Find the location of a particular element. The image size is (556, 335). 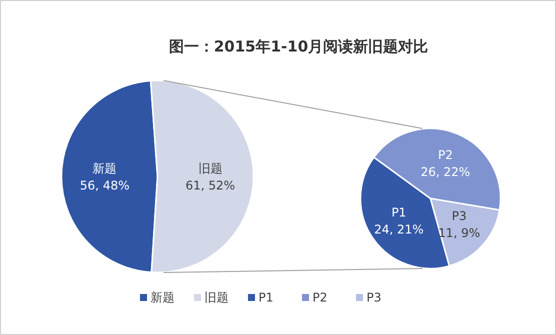

slice-label: 旧题 is located at coordinates (210, 168).